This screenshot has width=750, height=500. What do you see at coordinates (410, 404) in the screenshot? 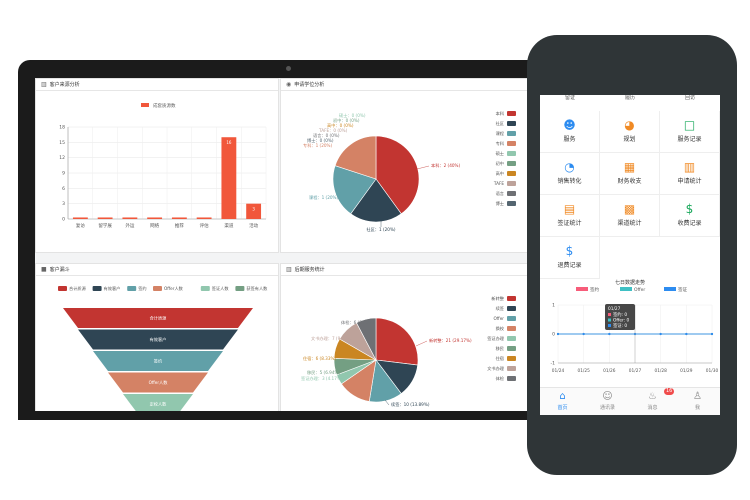
I see `slice-label: 续签：10 (13.89%)` at bounding box center [410, 404].